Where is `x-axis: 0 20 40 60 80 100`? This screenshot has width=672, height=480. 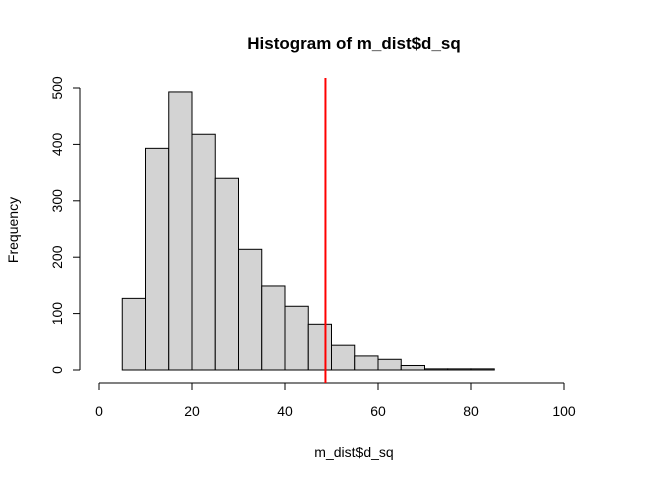 x-axis: 0 20 40 60 80 100 is located at coordinates (335, 400).